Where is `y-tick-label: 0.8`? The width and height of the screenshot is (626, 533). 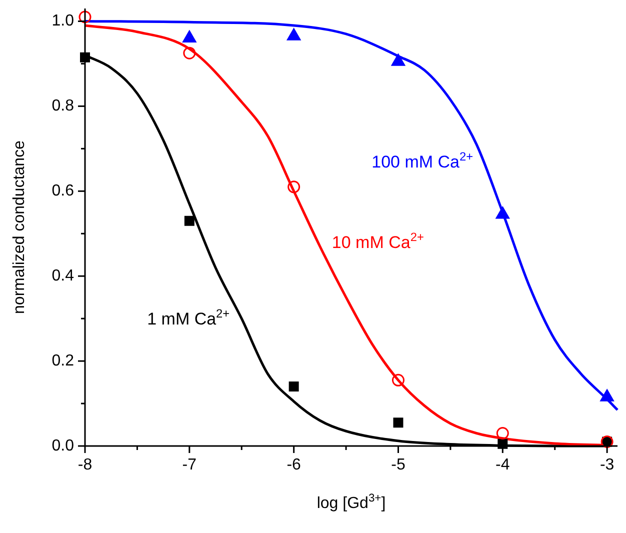 y-tick-label: 0.8 is located at coordinates (63, 106).